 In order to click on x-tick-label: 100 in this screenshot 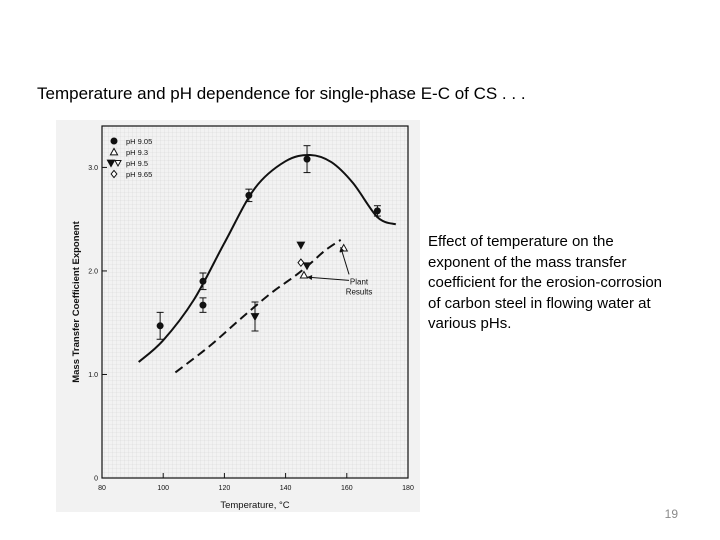, I will do `click(163, 488)`.